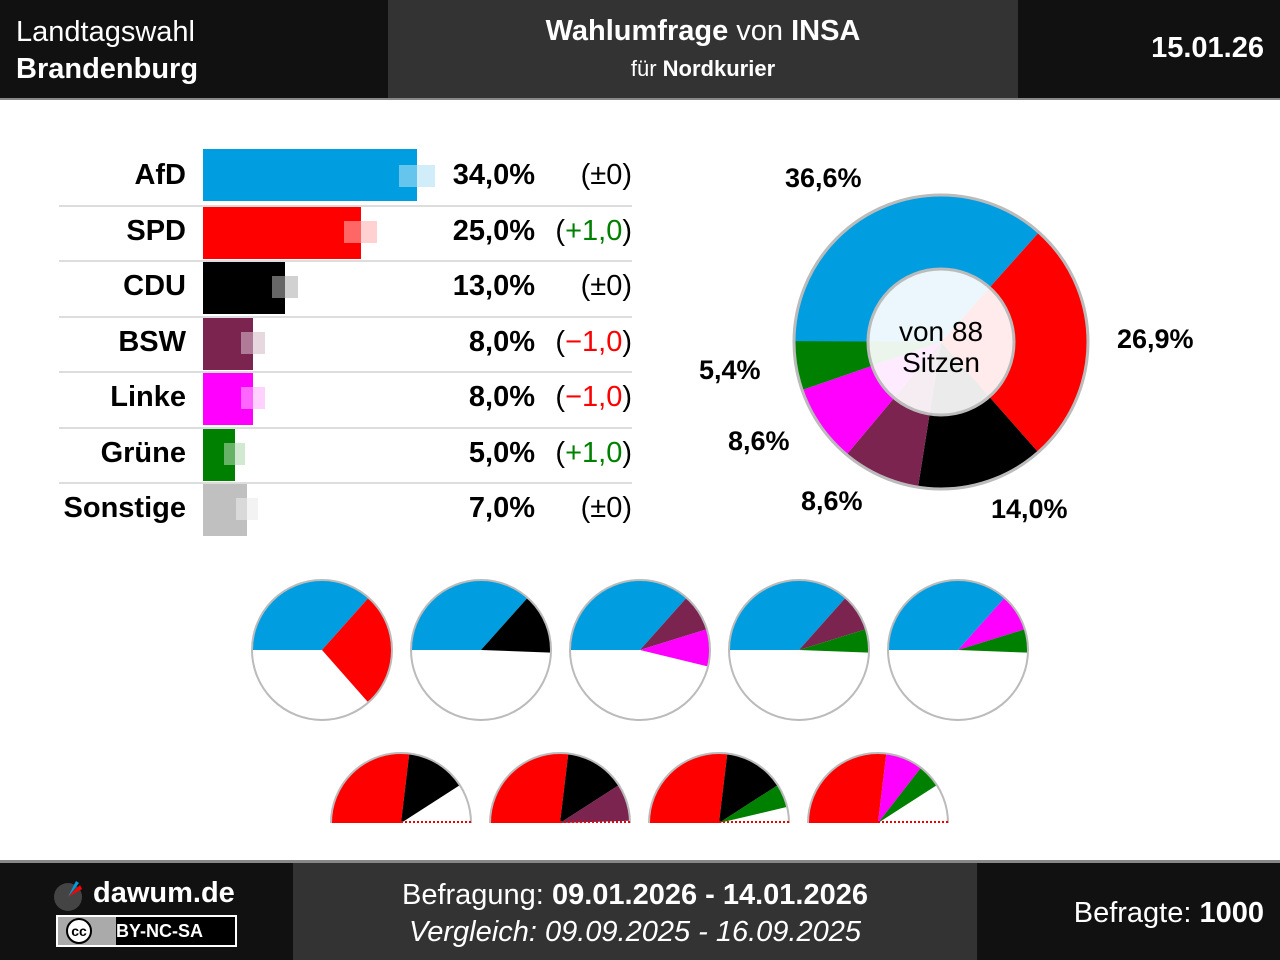  I want to click on donut-outline, so click(941, 342).